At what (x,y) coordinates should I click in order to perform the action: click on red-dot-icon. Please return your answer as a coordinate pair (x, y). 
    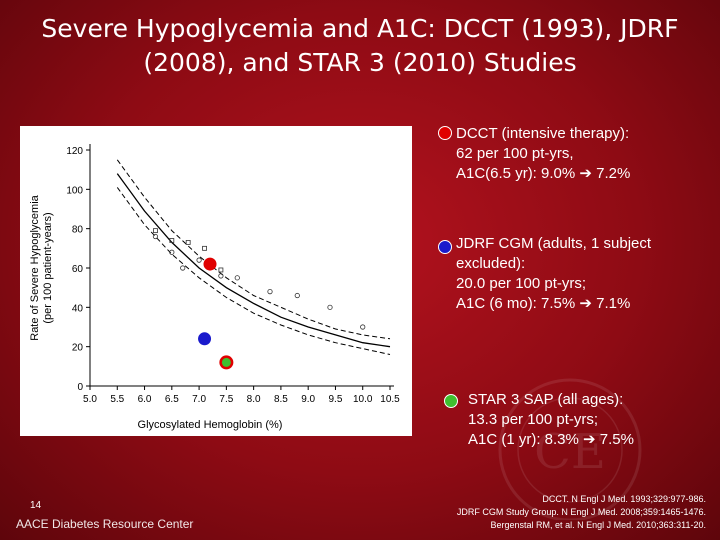
    Looking at the image, I should click on (445, 133).